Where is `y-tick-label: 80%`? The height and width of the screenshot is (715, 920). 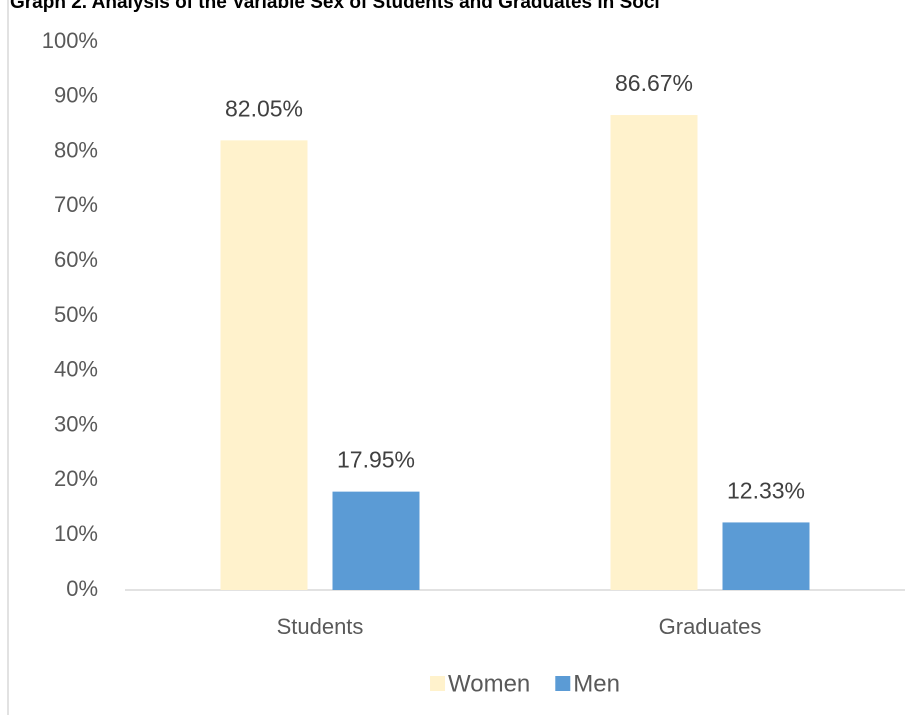
y-tick-label: 80% is located at coordinates (76, 149).